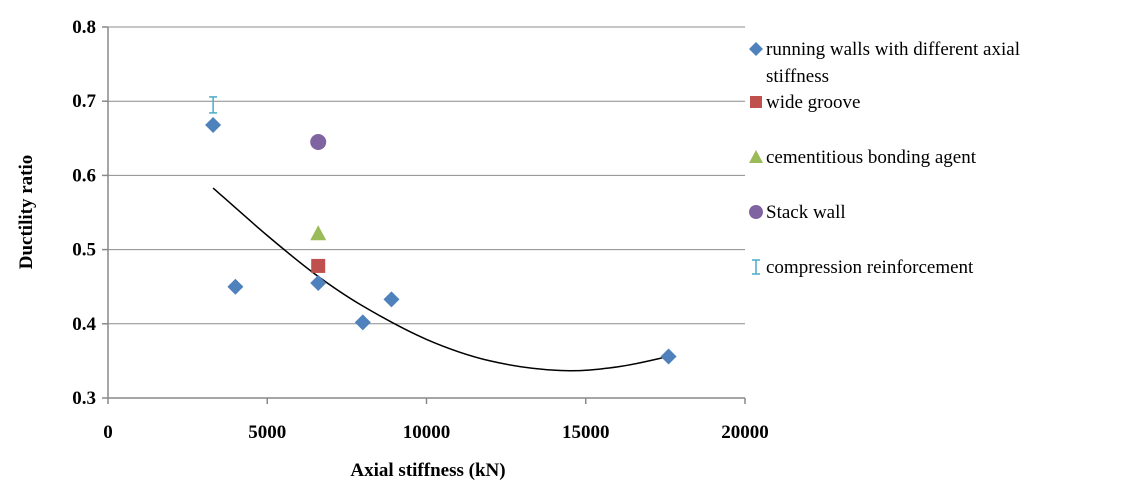  Describe the element at coordinates (870, 267) in the screenshot. I see `legend-label: compression reinforcement` at that location.